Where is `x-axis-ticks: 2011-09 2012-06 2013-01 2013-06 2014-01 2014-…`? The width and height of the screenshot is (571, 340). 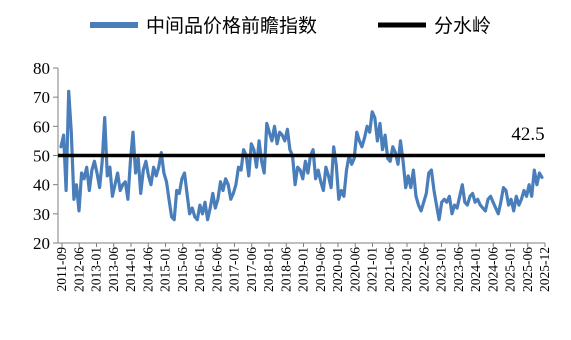 x-axis-ticks: 2011-09 2012-06 2013-01 2013-06 2014-01 2014-… is located at coordinates (303, 267).